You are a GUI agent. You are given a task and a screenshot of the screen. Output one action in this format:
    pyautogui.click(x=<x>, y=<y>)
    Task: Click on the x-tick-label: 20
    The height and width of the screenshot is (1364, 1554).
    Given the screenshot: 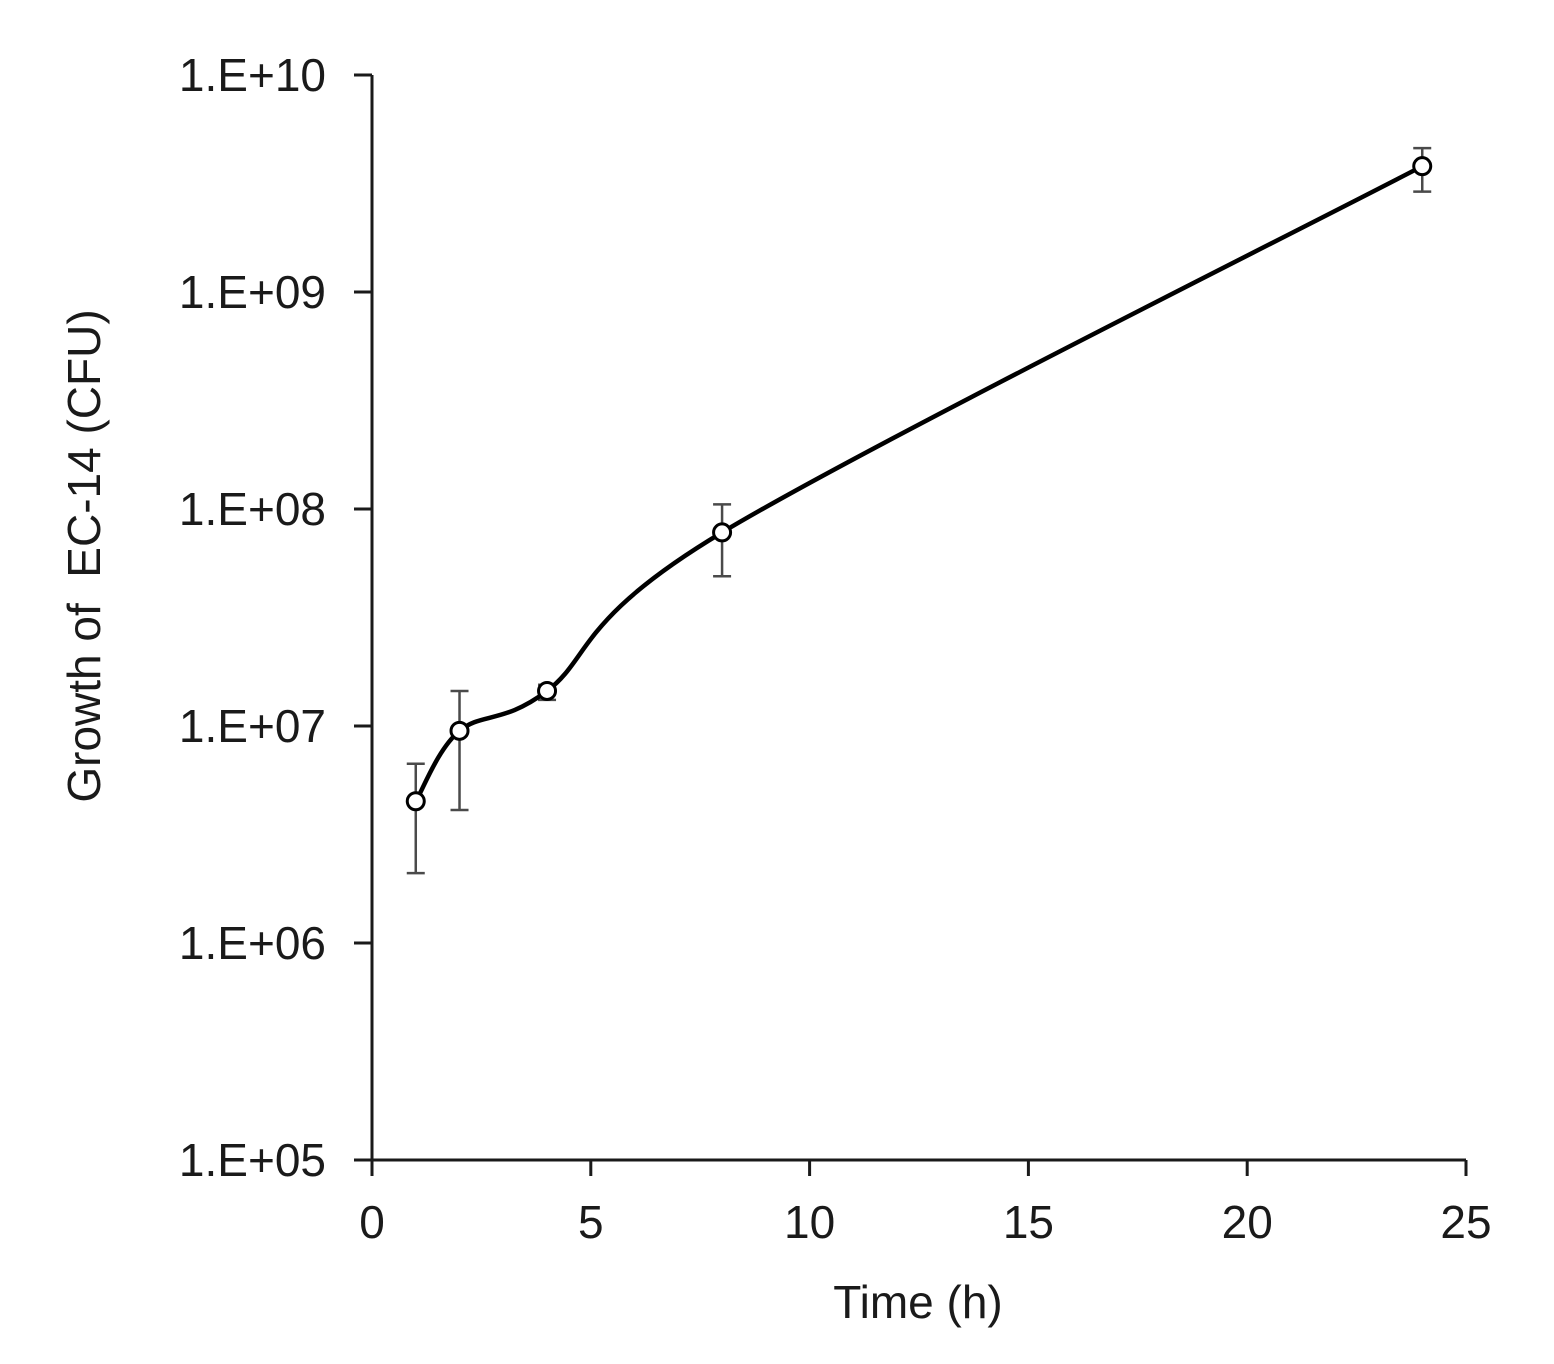 What is the action you would take?
    pyautogui.click(x=1247, y=1222)
    